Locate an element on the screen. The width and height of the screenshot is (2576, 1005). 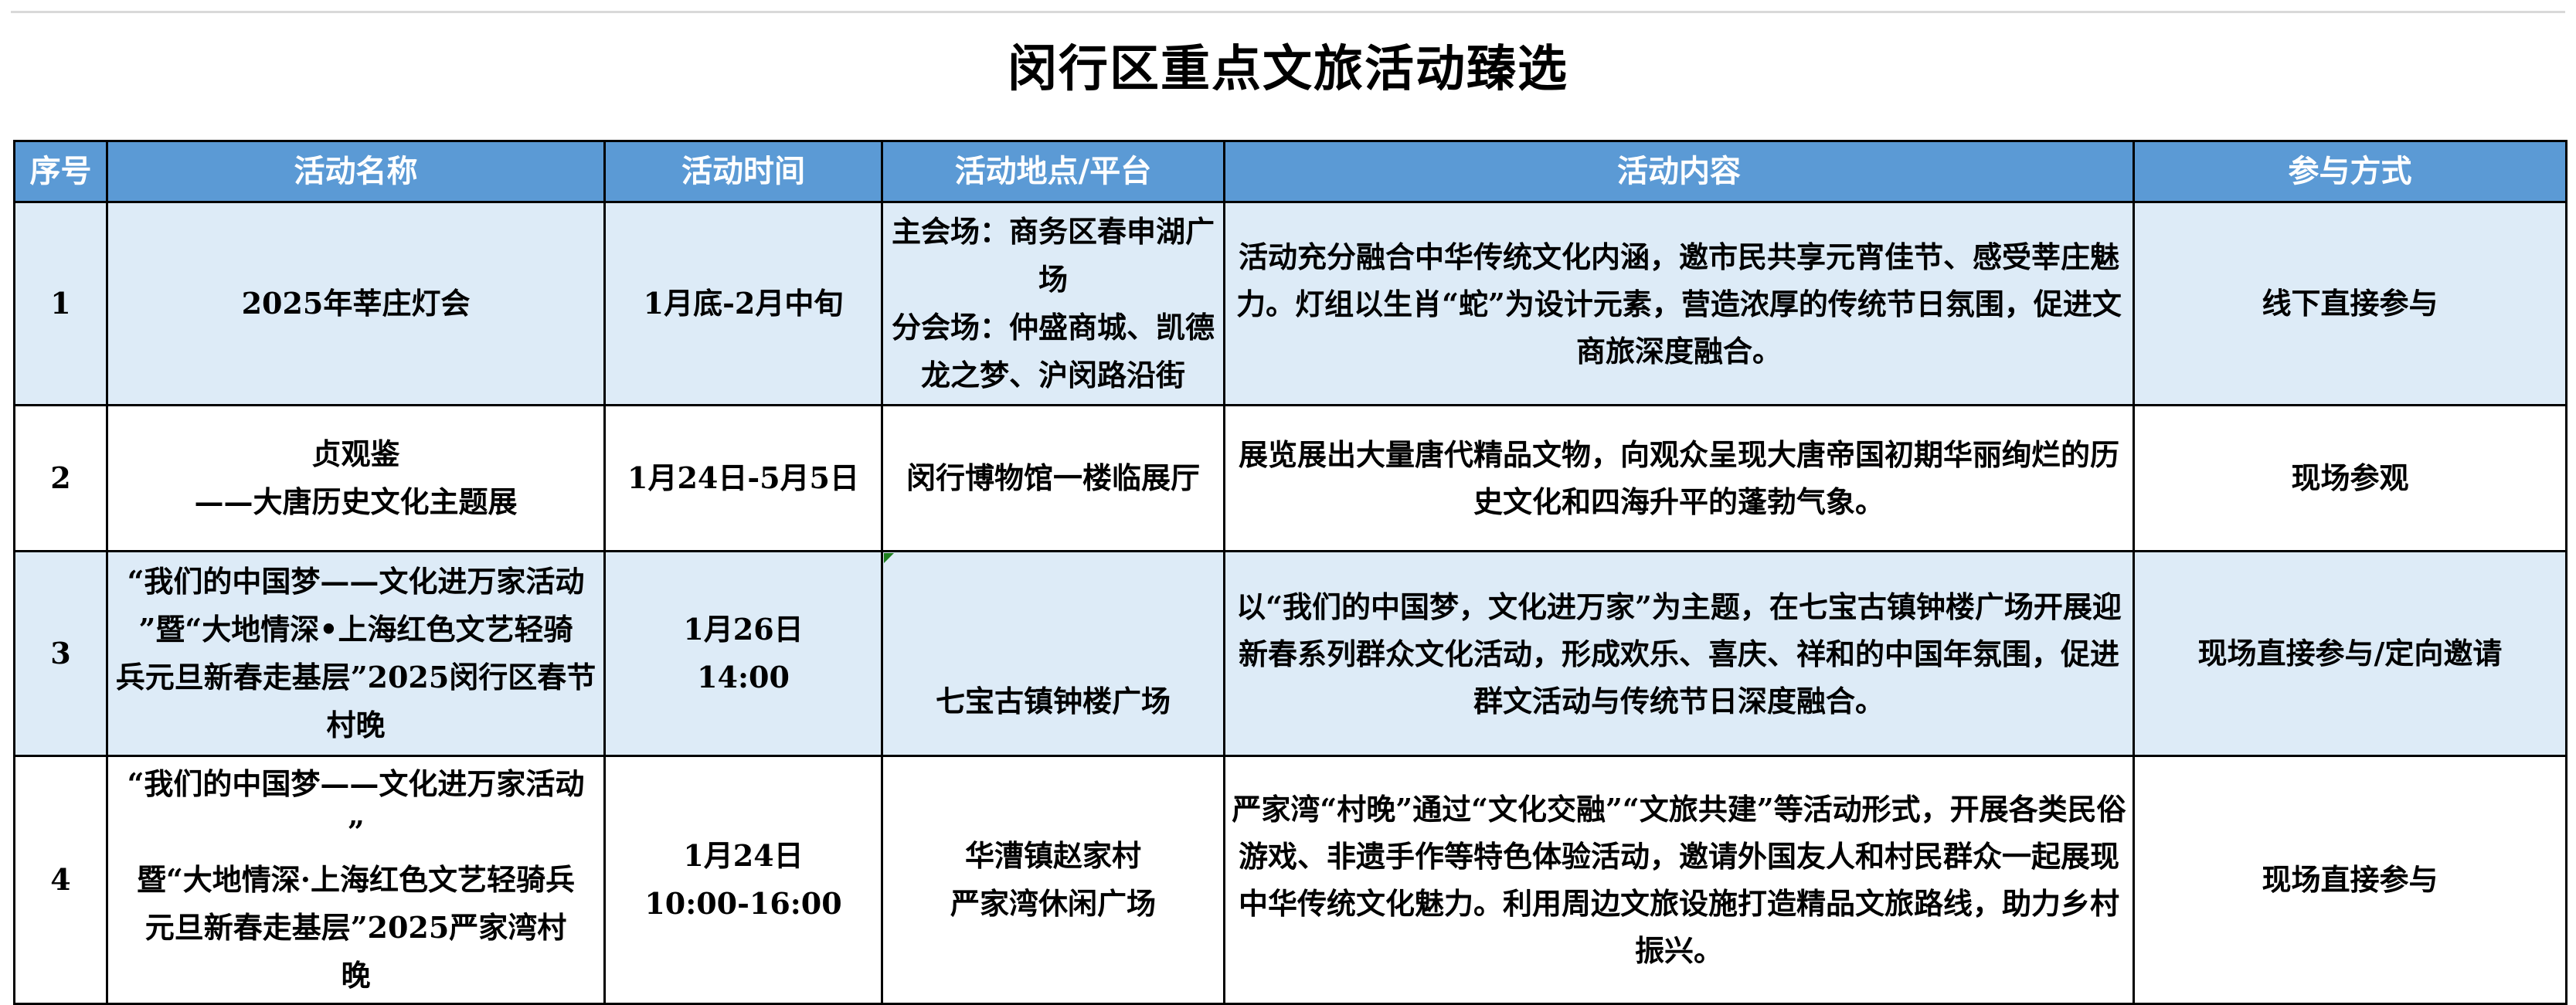
cell-index: 4 is located at coordinates (60, 880).